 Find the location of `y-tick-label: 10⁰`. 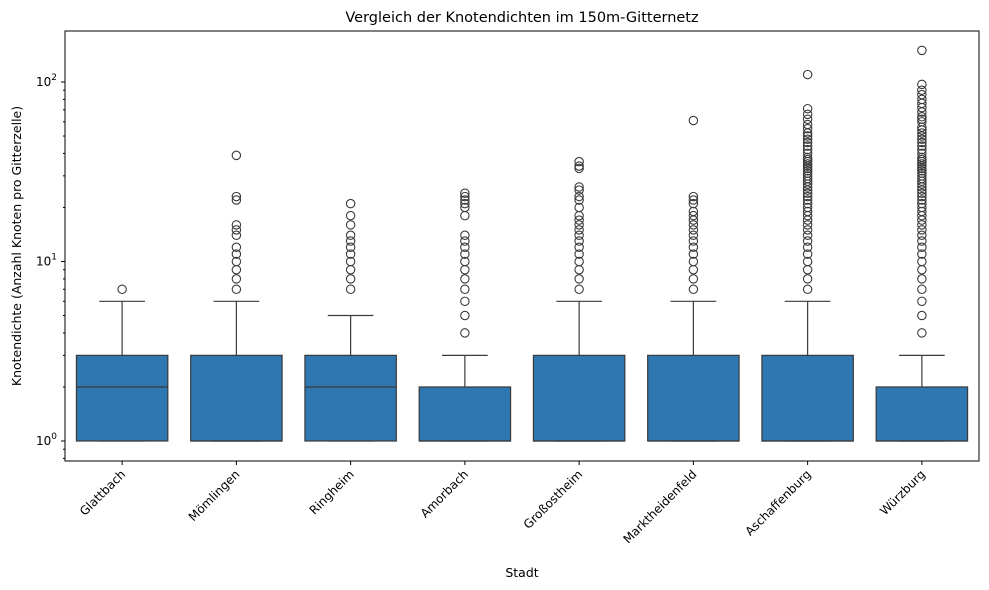

y-tick-label: 10⁰ is located at coordinates (46, 440).